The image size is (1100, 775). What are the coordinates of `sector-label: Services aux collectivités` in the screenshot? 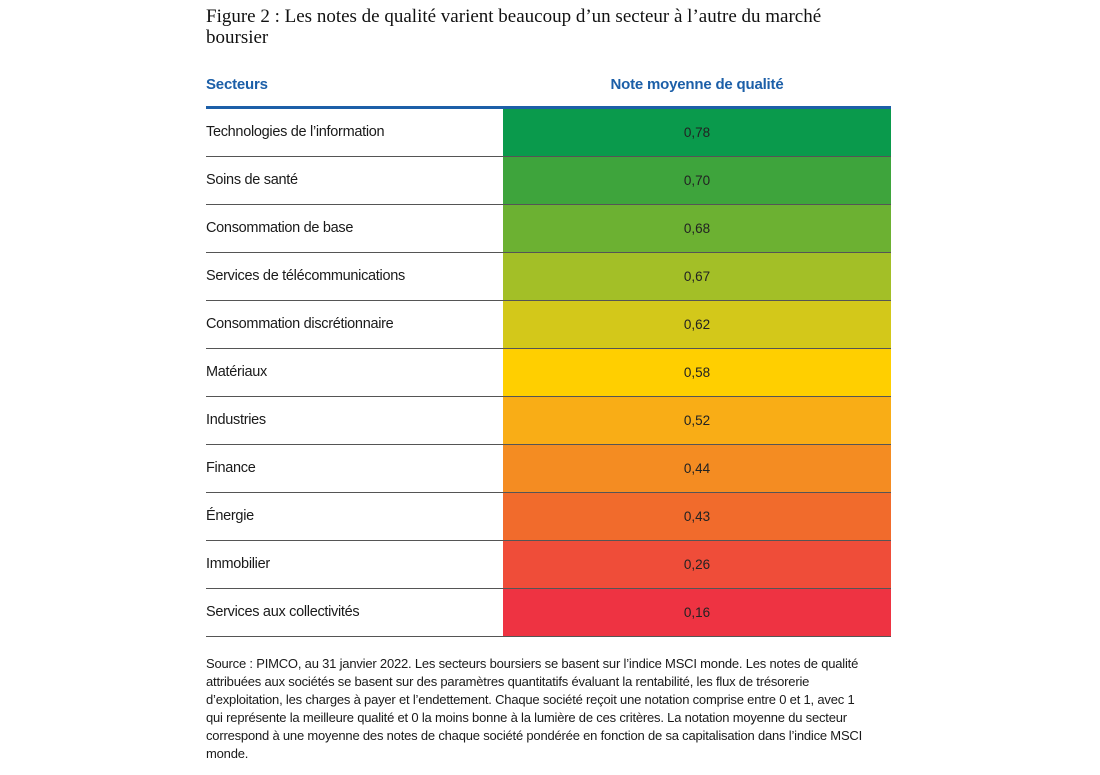 It's located at (283, 612).